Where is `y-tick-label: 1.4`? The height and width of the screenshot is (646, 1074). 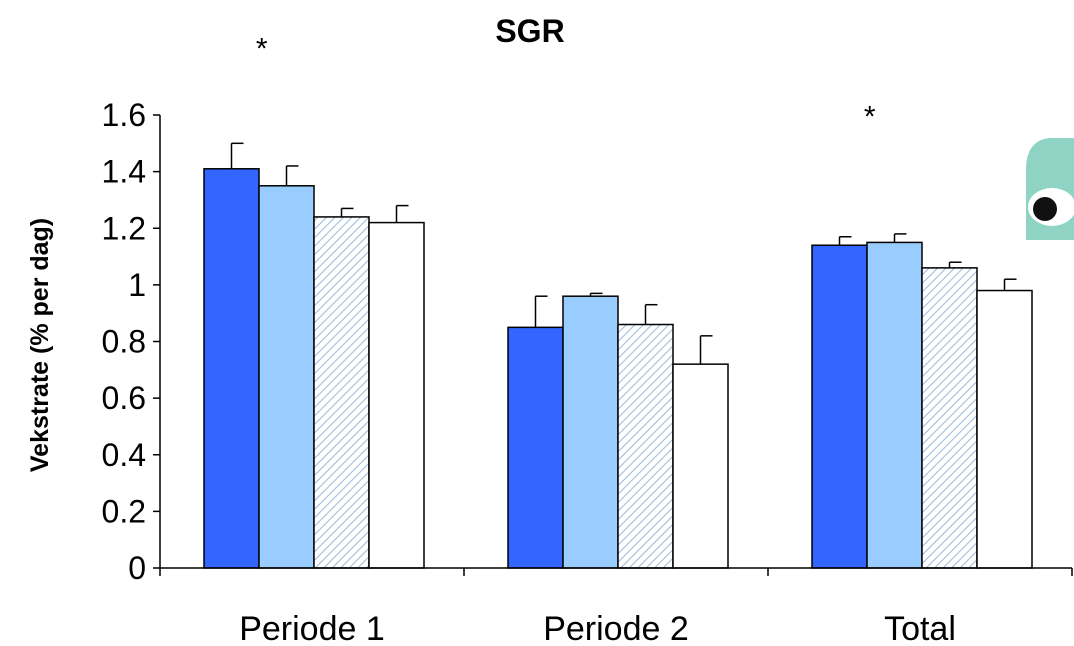 y-tick-label: 1.4 is located at coordinates (124, 172).